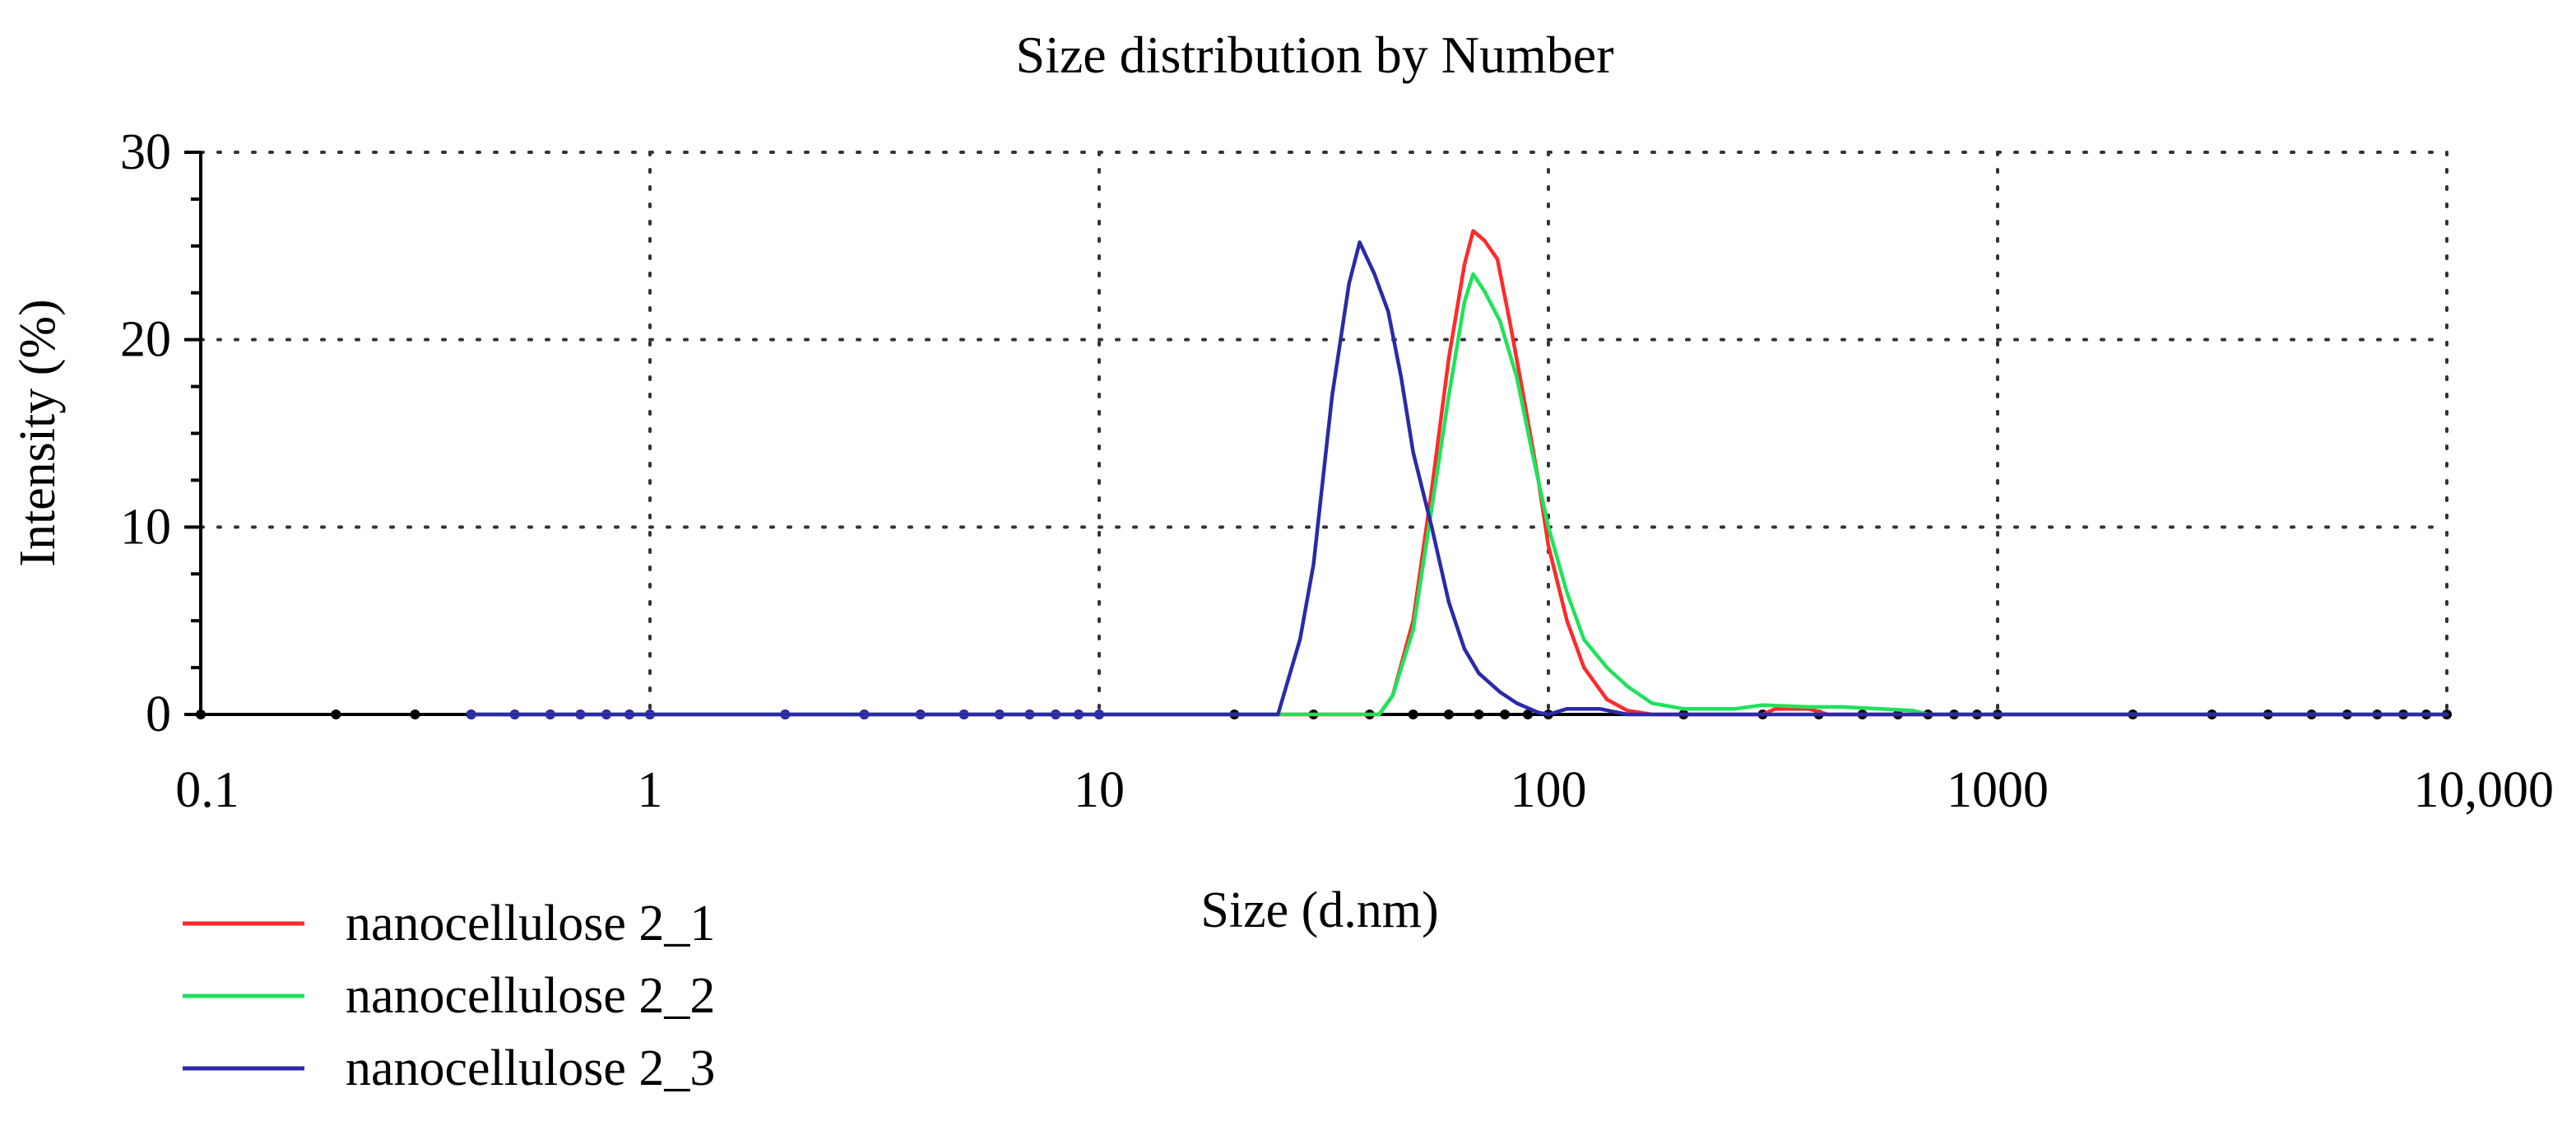 The width and height of the screenshot is (2576, 1126). What do you see at coordinates (650, 790) in the screenshot?
I see `x-tick-label: 1` at bounding box center [650, 790].